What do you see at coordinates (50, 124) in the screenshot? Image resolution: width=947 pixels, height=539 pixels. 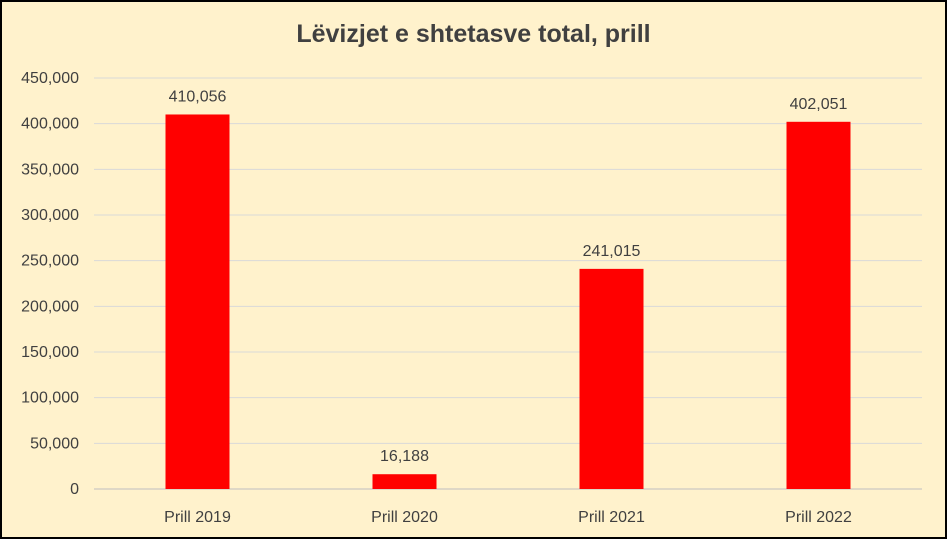 I see `y-tick-label: 400,000` at bounding box center [50, 124].